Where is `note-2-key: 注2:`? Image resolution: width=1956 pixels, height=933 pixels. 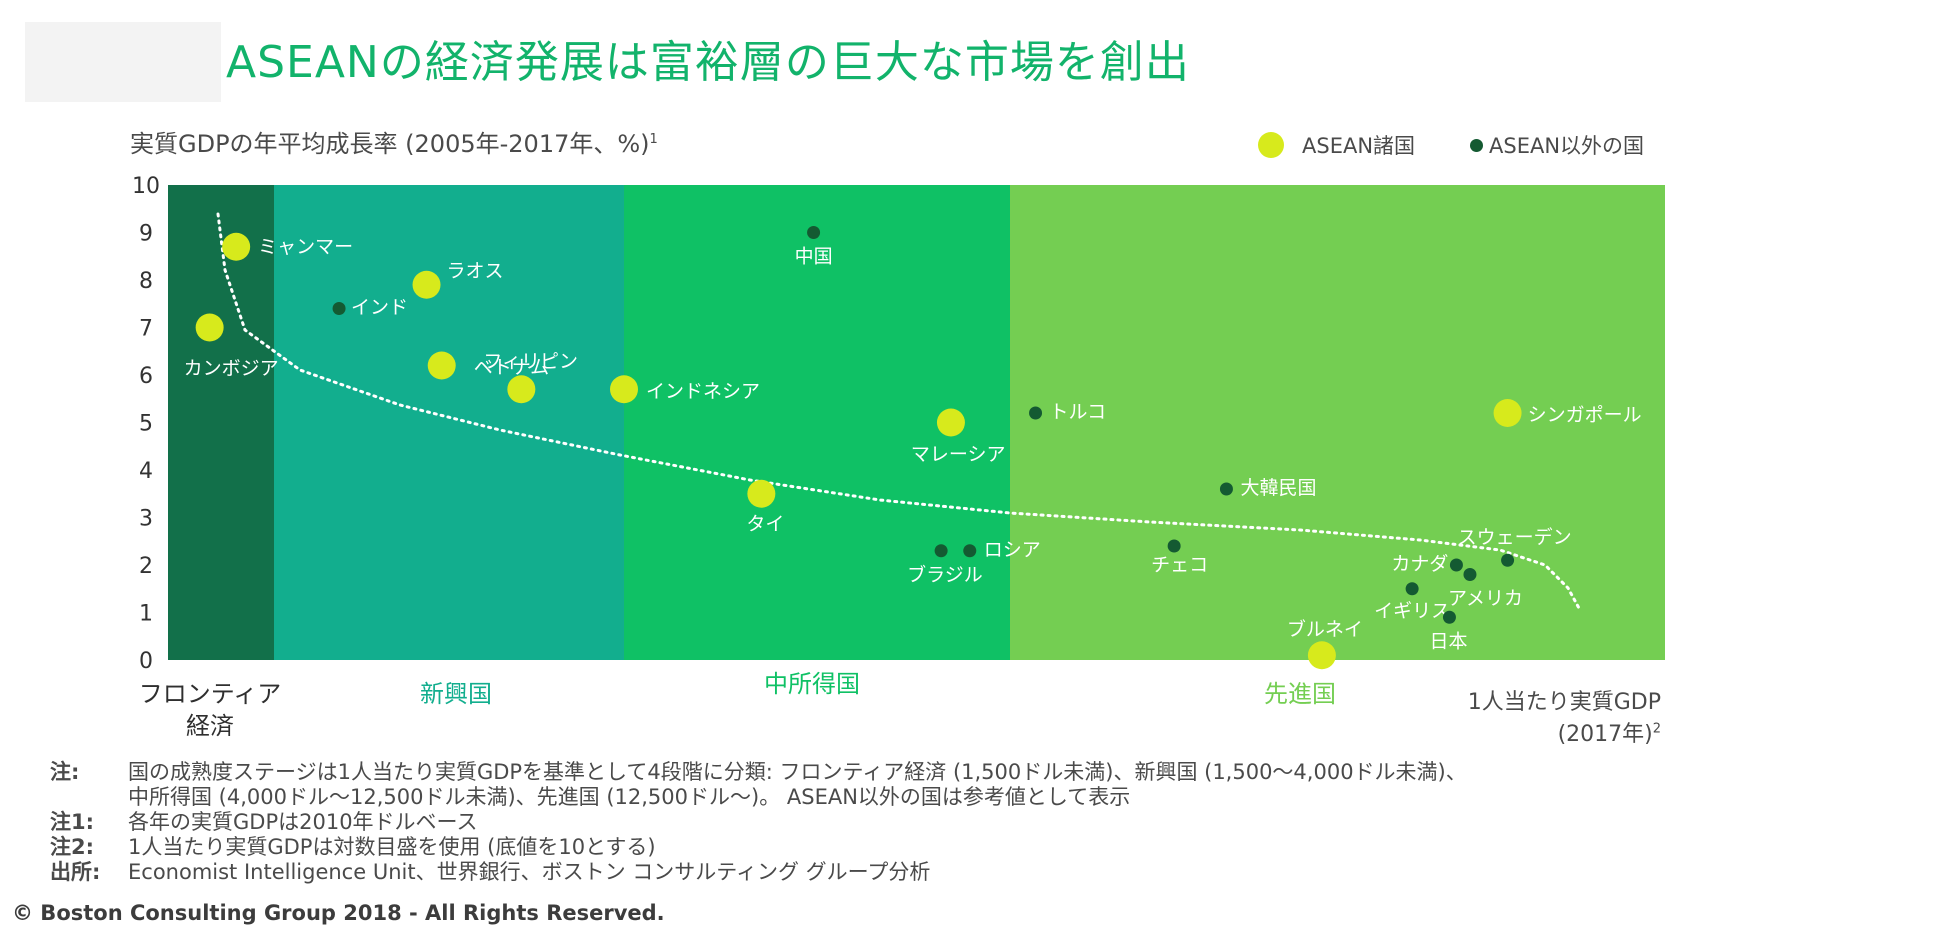 note-2-key: 注2: is located at coordinates (72, 847).